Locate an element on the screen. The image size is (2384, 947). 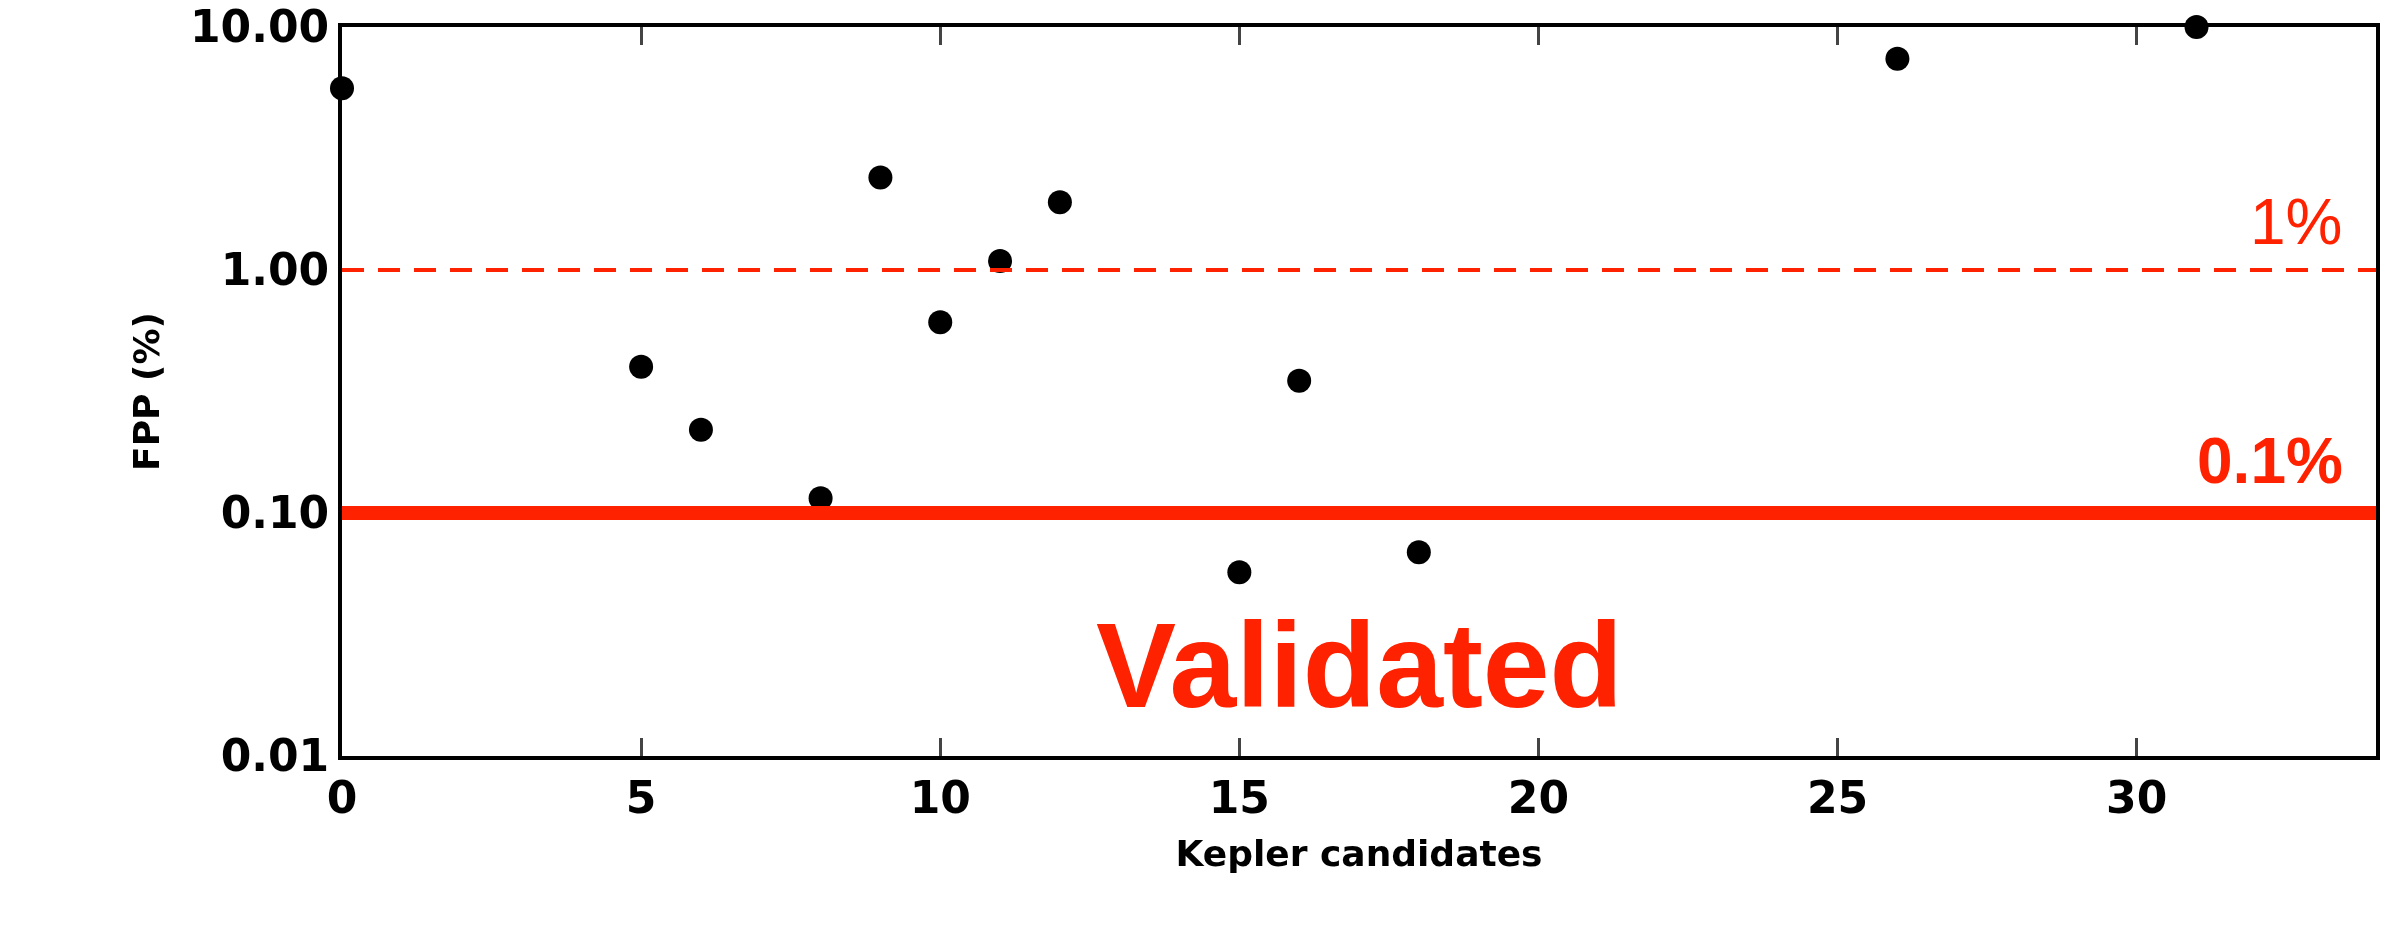
x-axis-title: Kepler candidates is located at coordinates (1359, 853).